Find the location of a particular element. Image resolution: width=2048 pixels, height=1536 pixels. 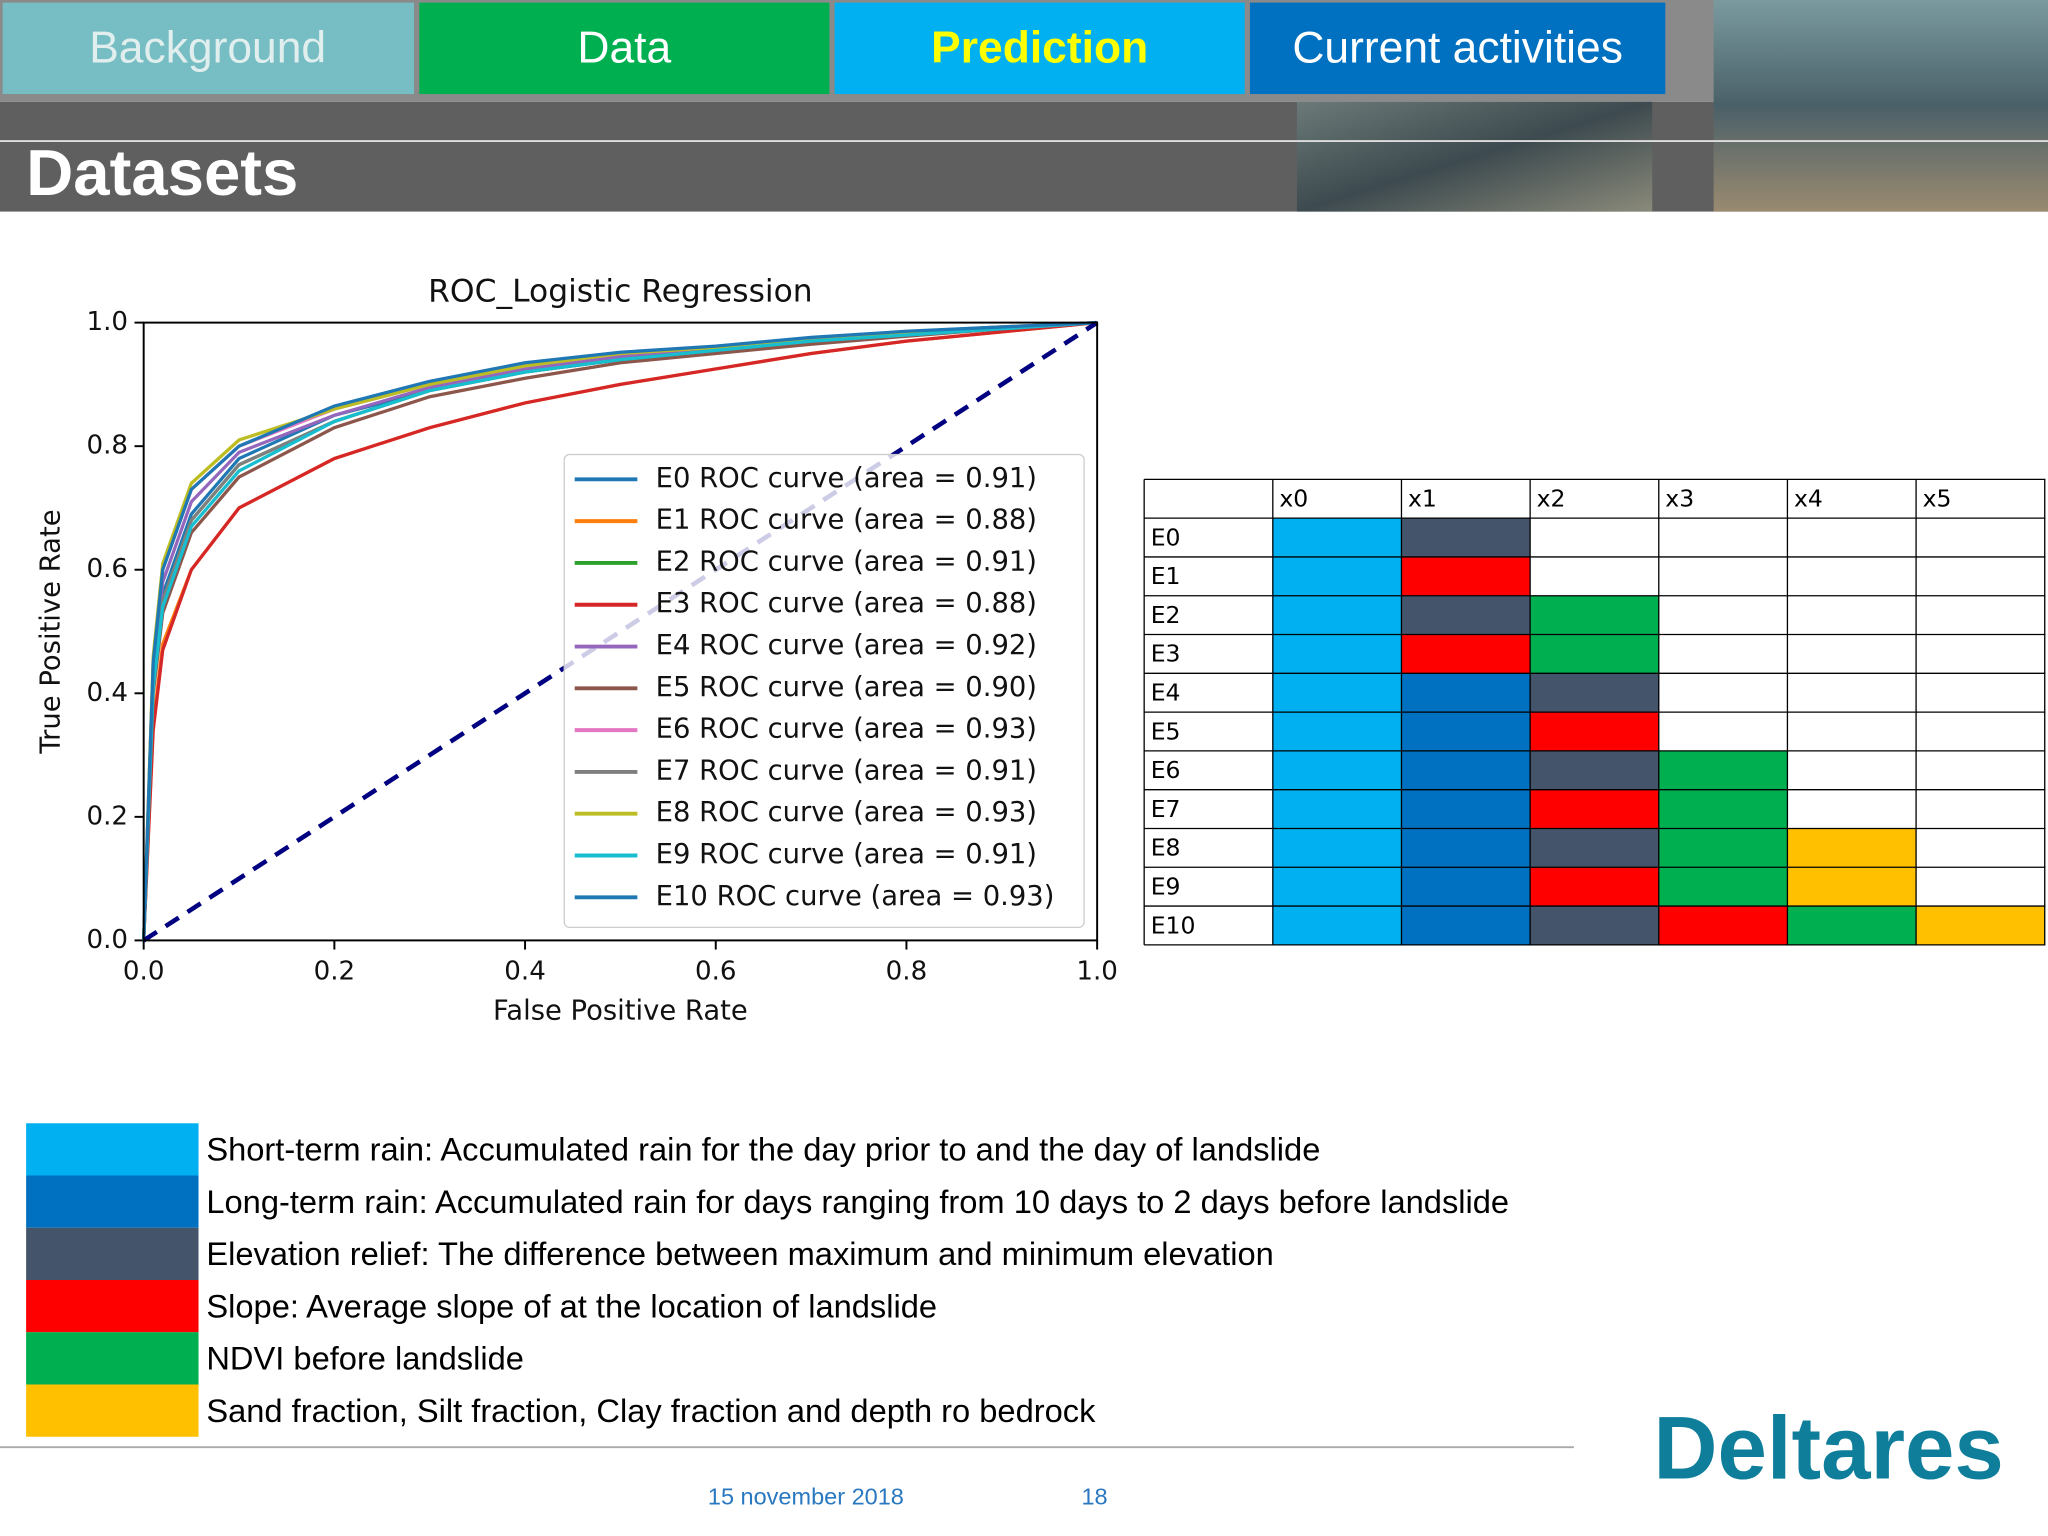

x-tick-label: 0.8 is located at coordinates (907, 971).